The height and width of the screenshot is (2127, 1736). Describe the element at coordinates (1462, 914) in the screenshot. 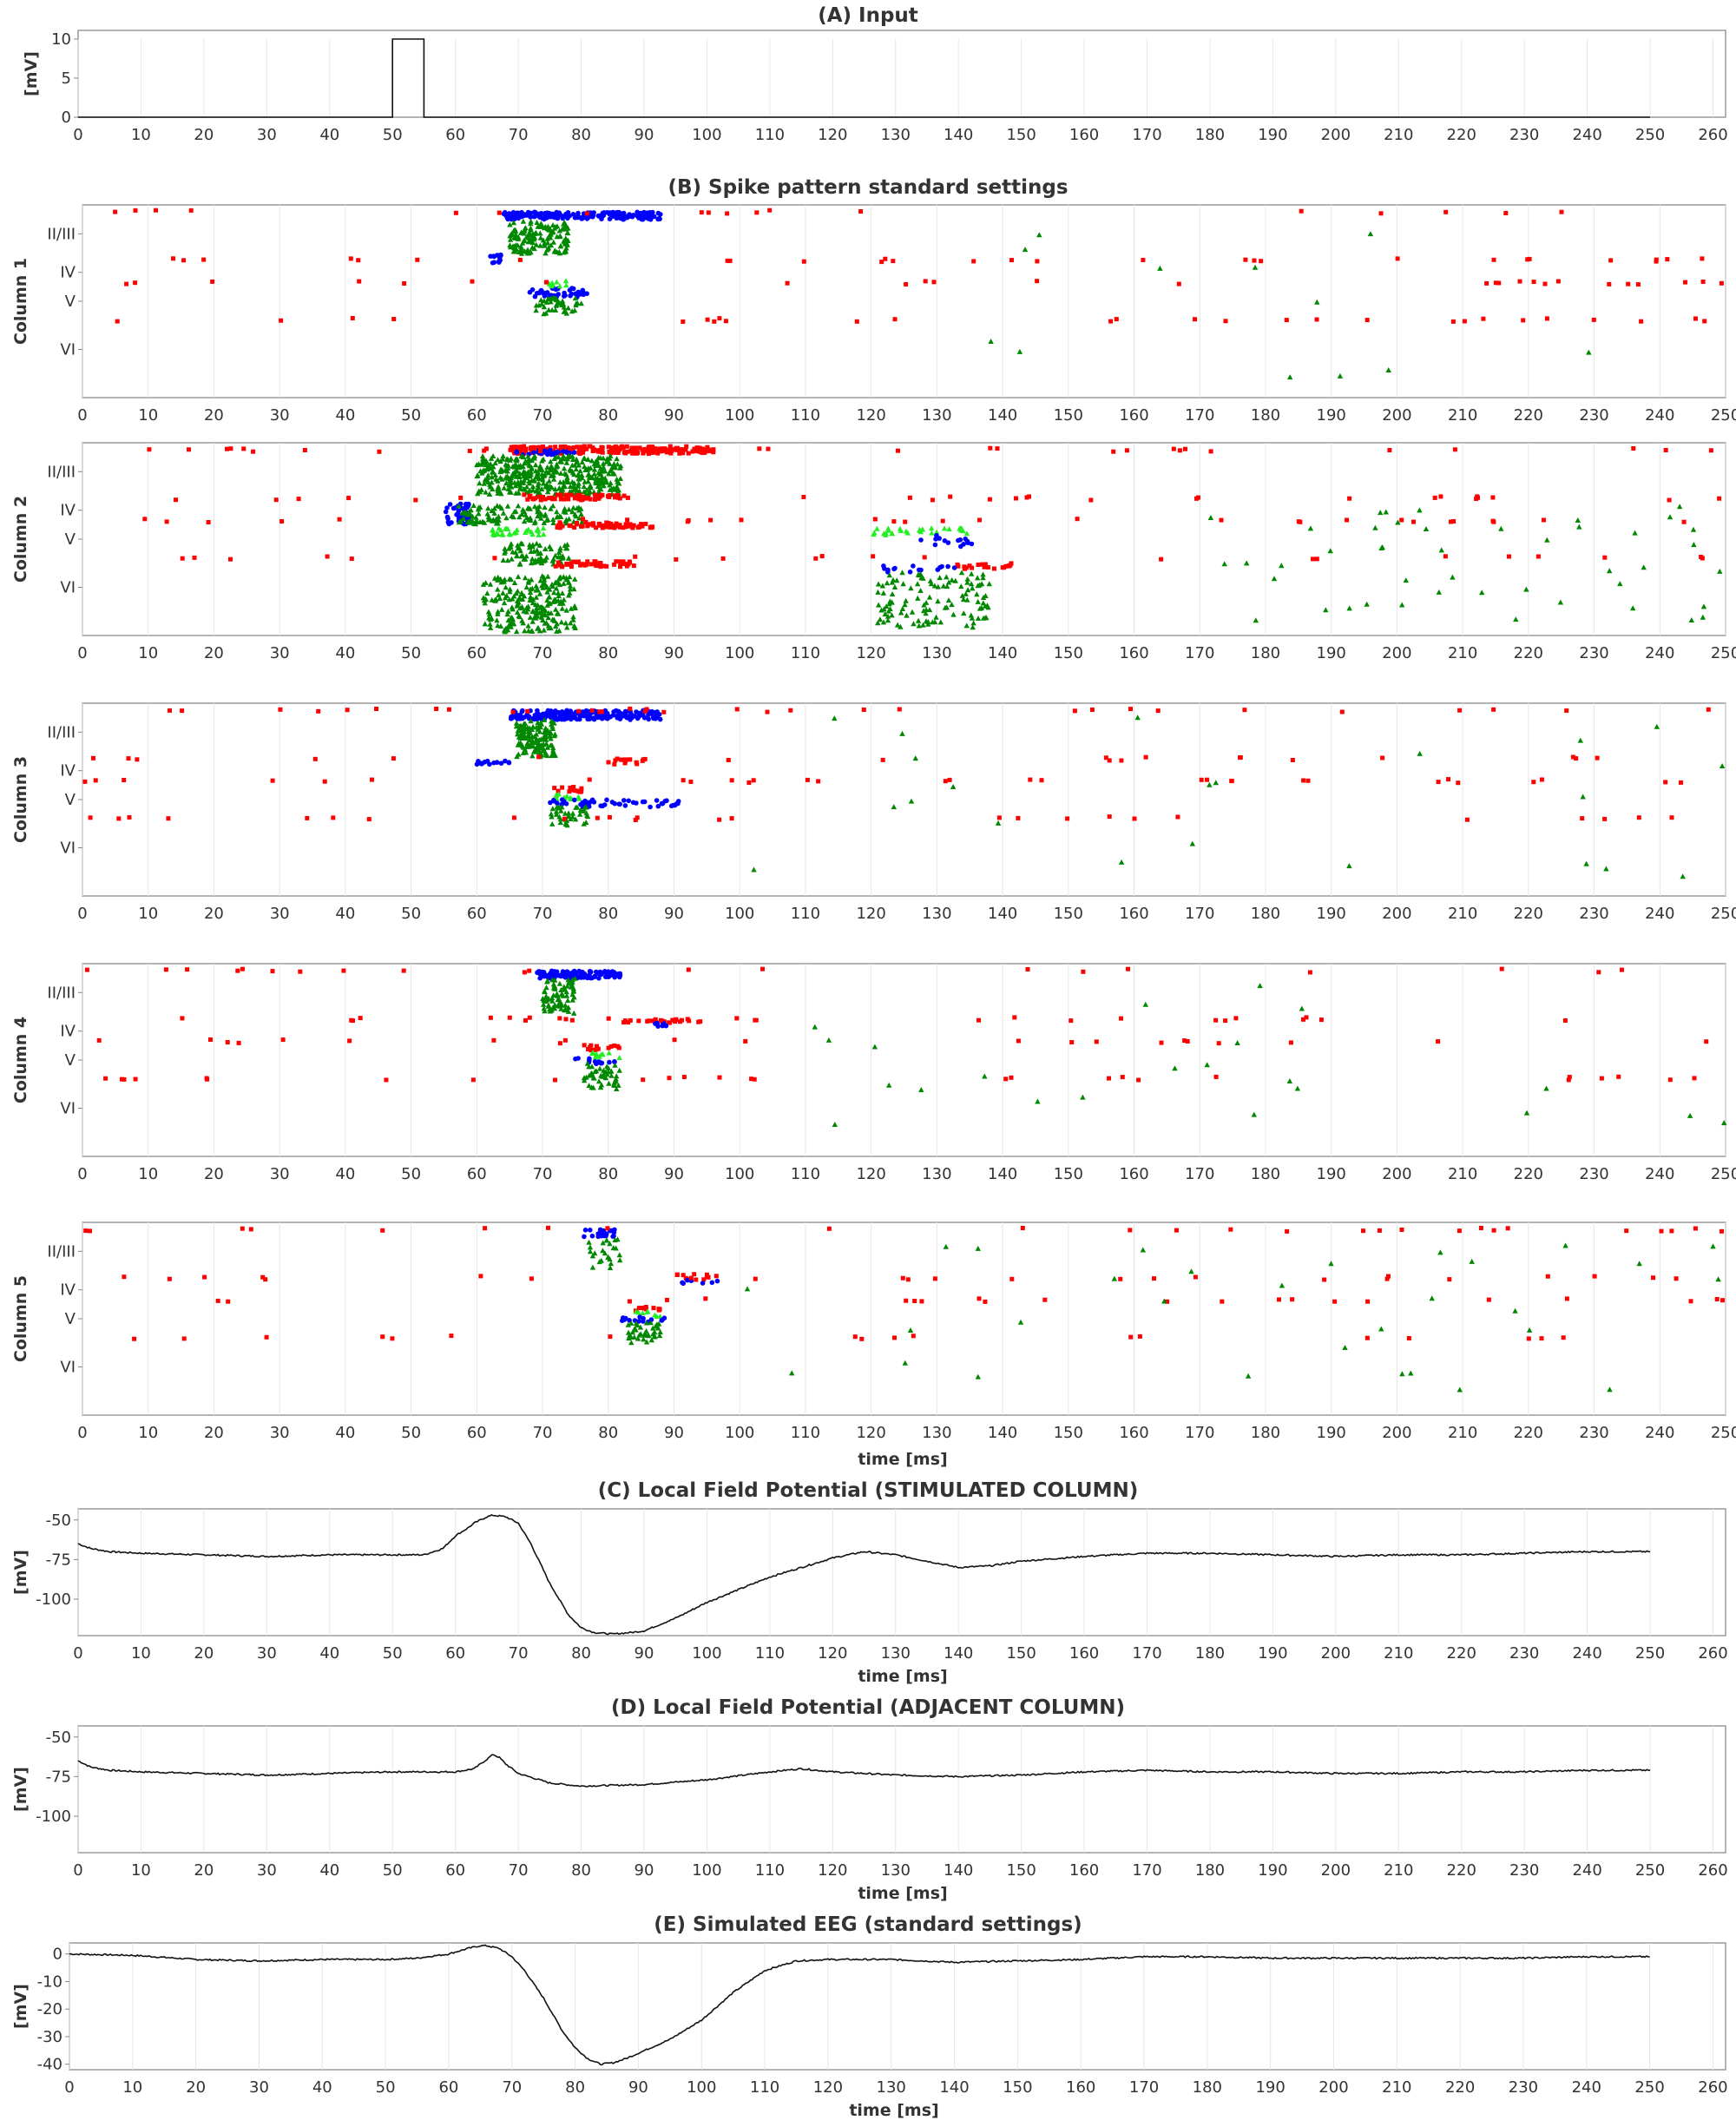

I see `raster-3-xtick-label: 210` at that location.